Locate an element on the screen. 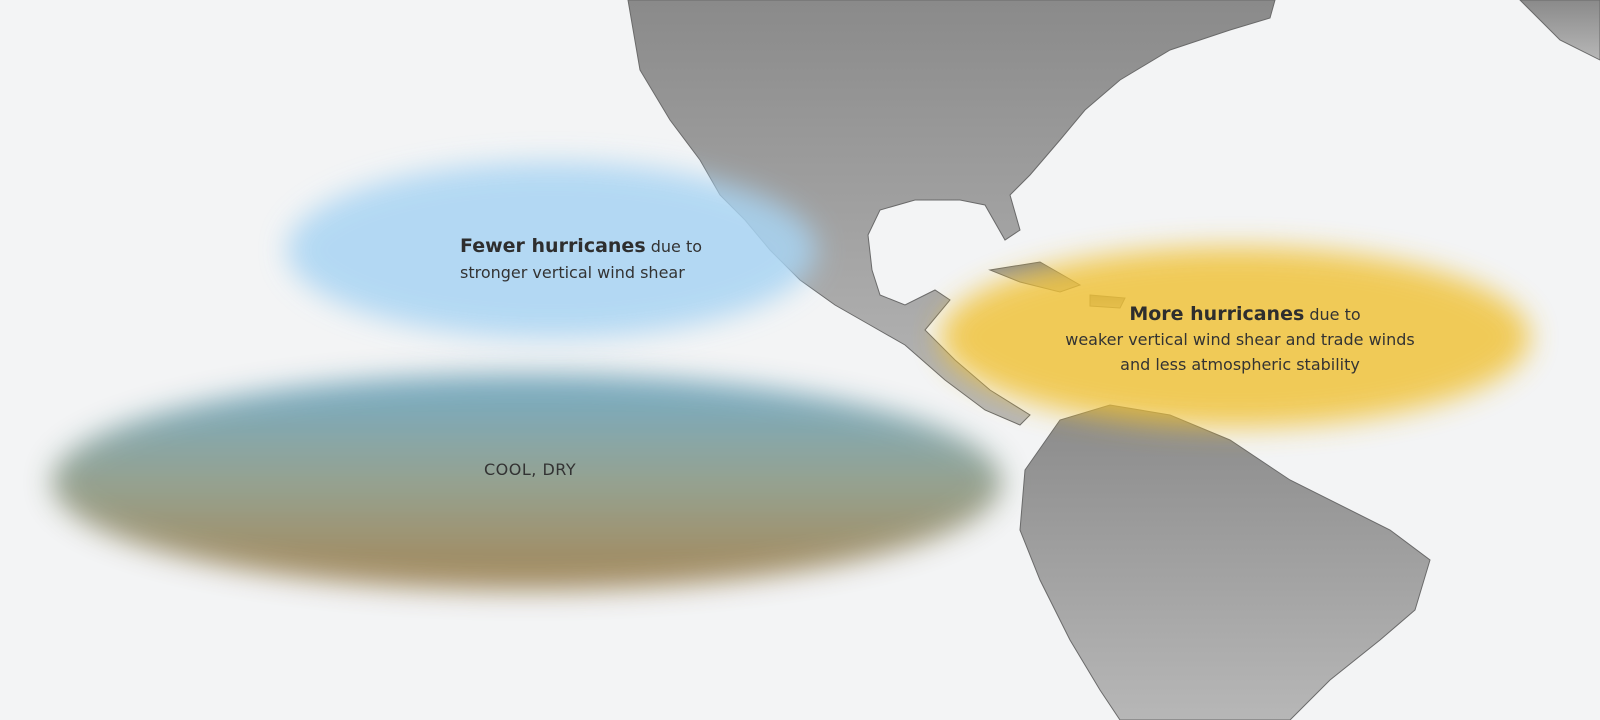 The image size is (1600, 720). annotation-text: stronger vertical wind shear is located at coordinates (572, 272).